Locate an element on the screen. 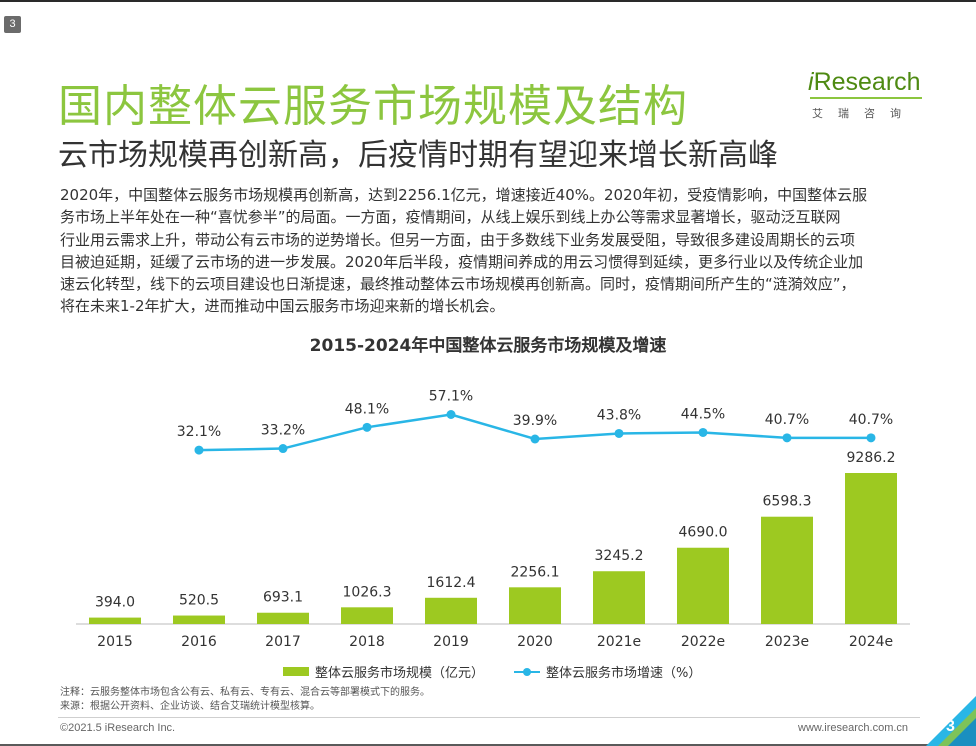 Image resolution: width=976 pixels, height=746 pixels. page-subtitle: 云市场规模再创新高，后疫情时期有望迎来增长新高峰 is located at coordinates (418, 155).